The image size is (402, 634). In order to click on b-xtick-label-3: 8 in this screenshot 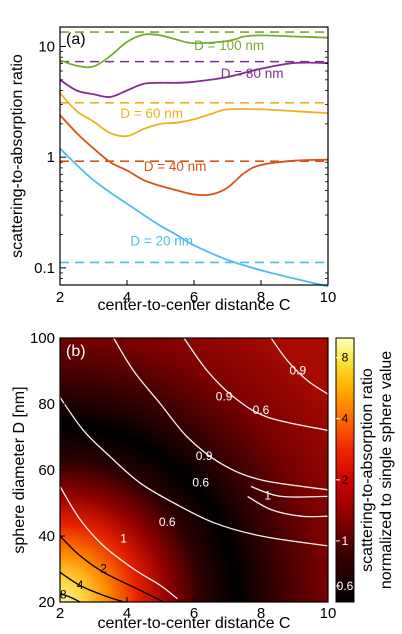, I will do `click(261, 613)`.